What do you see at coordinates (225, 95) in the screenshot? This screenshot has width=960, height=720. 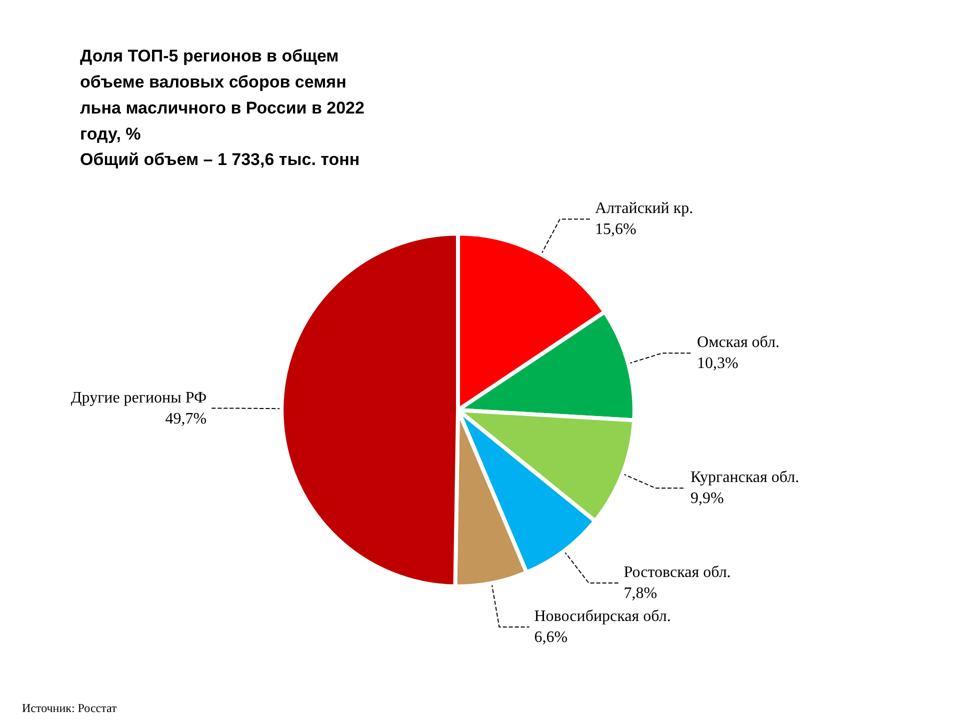 I see `chart-title: Доля ТОП-5 регионов в общем объеме валовых сборов семян льна масличного в России в 2022 году, %` at bounding box center [225, 95].